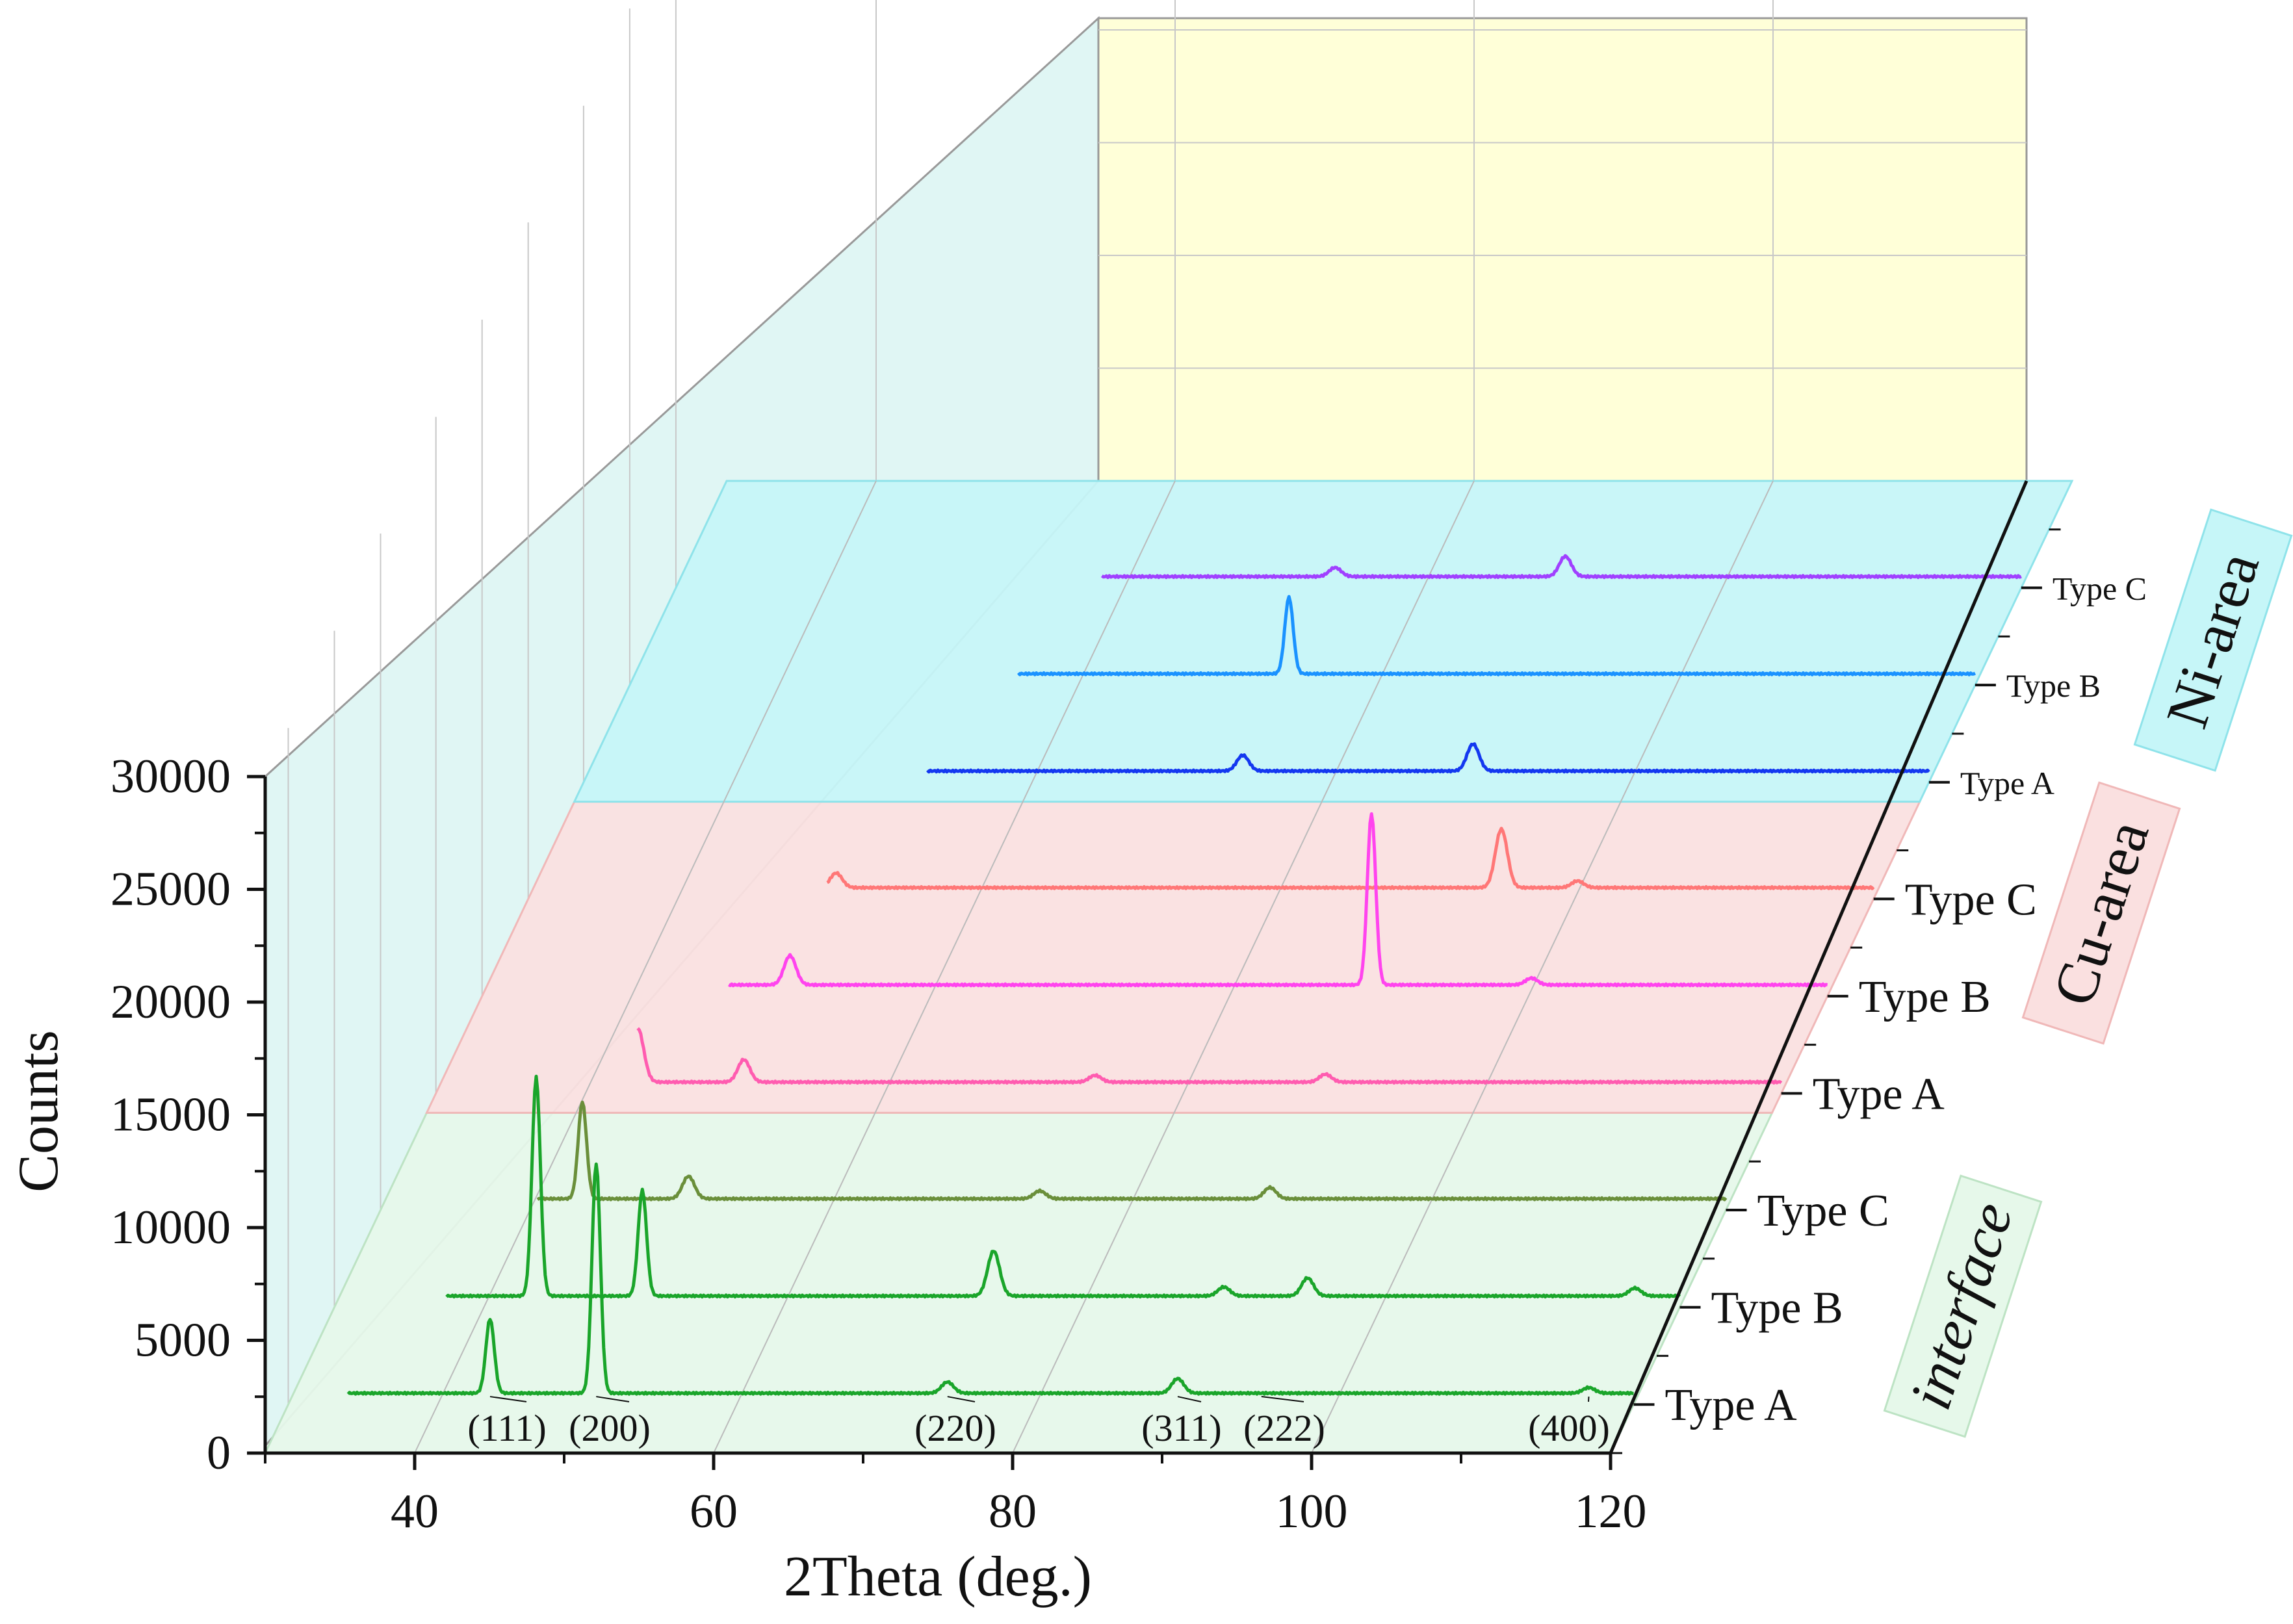  I want to click on x-tick-label: 100, so click(1312, 1511).